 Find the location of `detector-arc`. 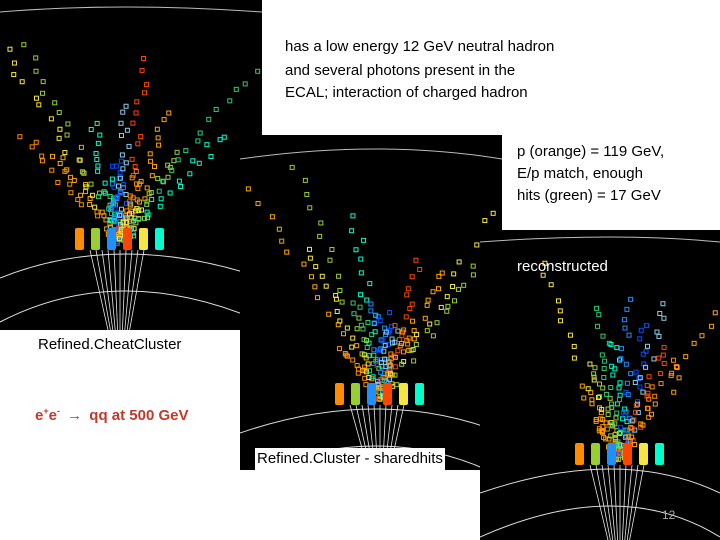

detector-arc is located at coordinates (371, 154).